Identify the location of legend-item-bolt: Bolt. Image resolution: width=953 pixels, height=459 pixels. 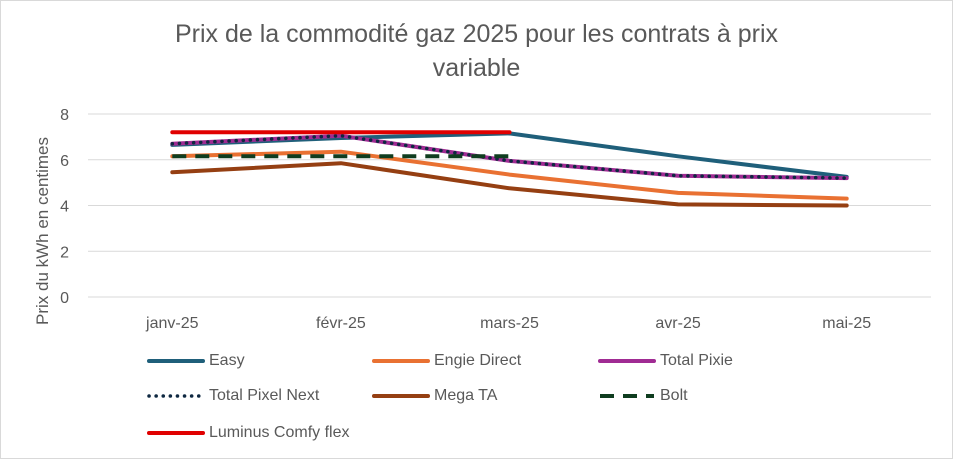
(643, 396).